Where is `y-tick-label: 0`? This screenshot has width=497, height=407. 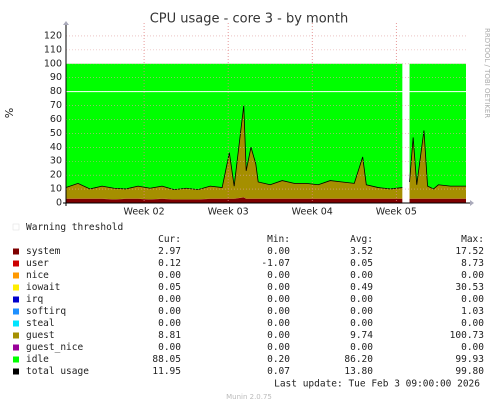
y-tick-label: 0 is located at coordinates (59, 203).